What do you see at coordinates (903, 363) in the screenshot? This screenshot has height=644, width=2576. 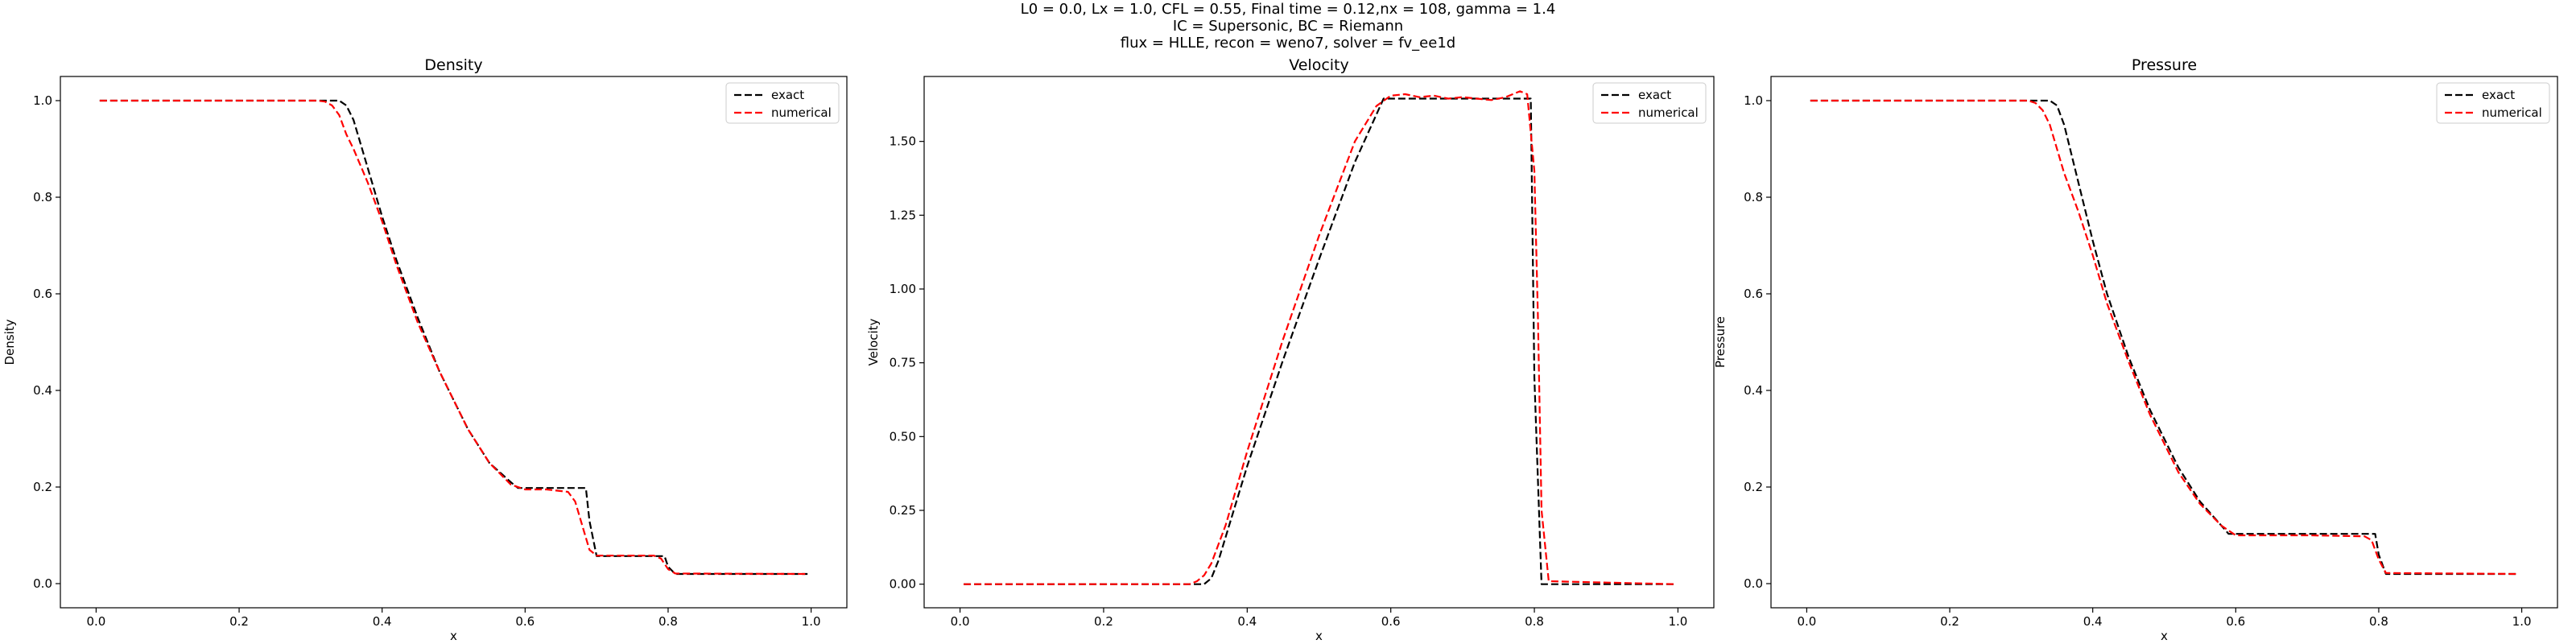 I see `y-tick-label: 0.75` at bounding box center [903, 363].